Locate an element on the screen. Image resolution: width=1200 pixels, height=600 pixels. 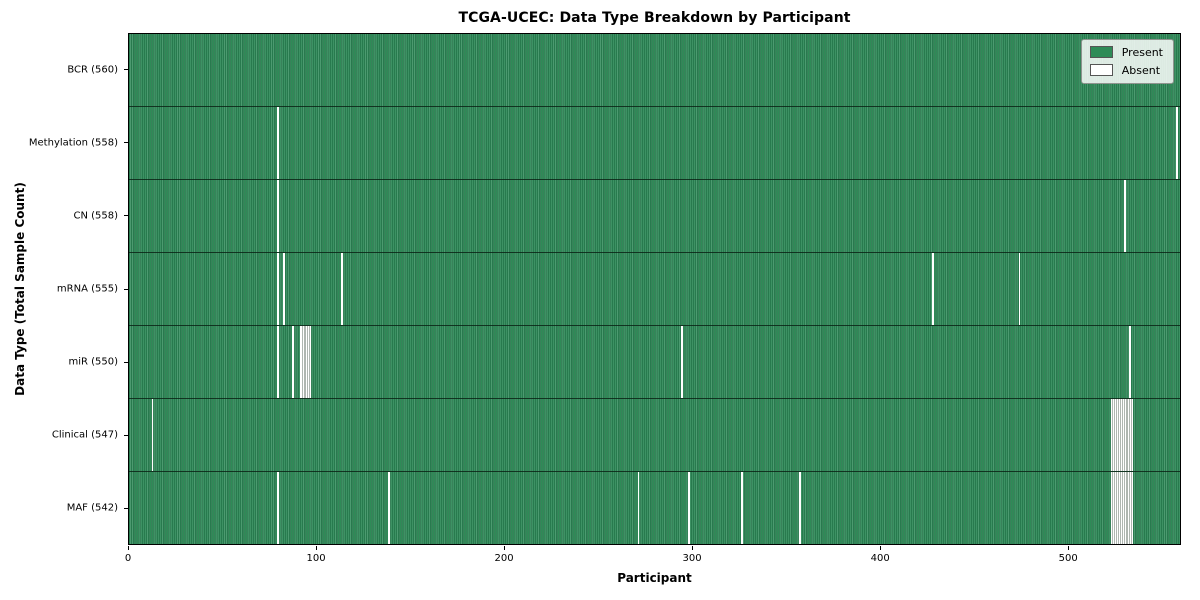
heatmap-row-mir is located at coordinates (654, 361).